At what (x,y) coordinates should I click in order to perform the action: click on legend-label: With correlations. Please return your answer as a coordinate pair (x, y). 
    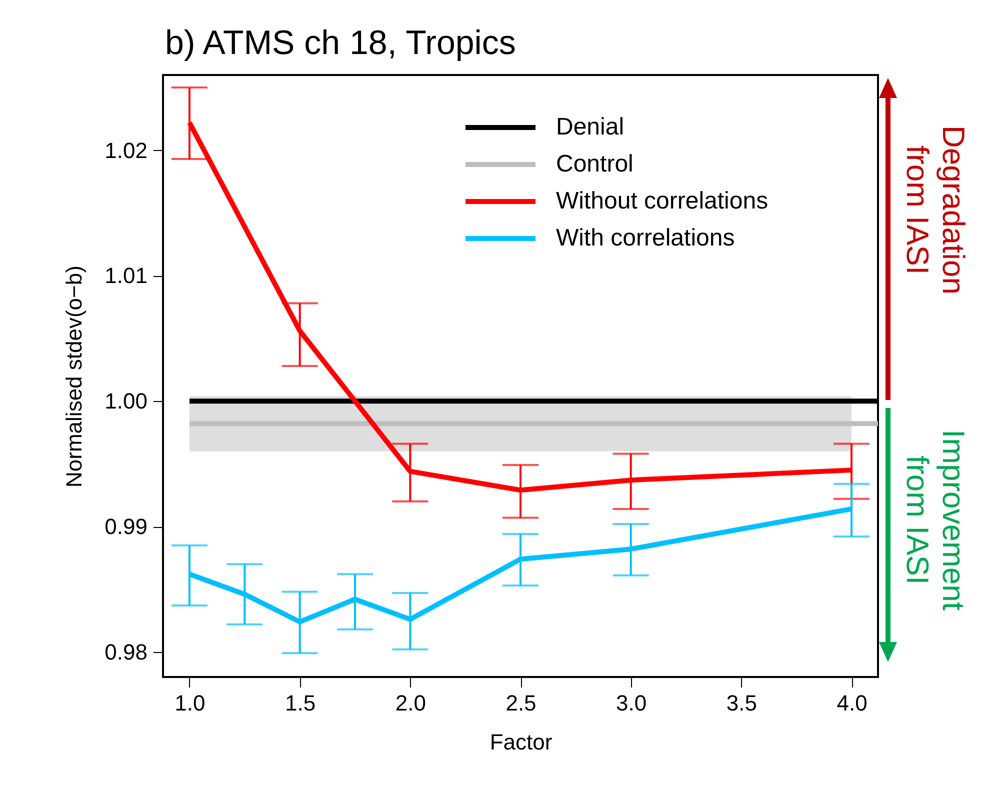
    Looking at the image, I should click on (645, 238).